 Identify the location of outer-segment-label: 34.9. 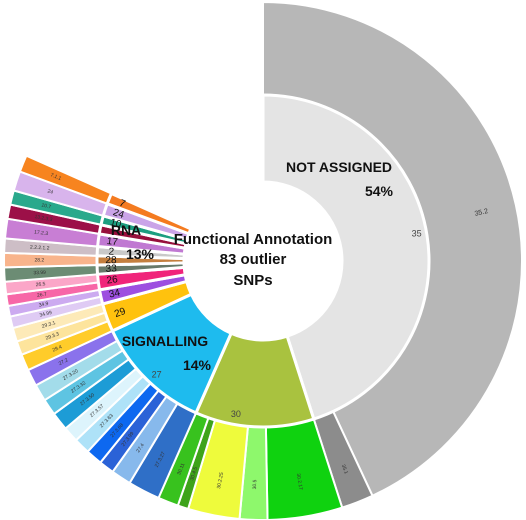
(43, 305).